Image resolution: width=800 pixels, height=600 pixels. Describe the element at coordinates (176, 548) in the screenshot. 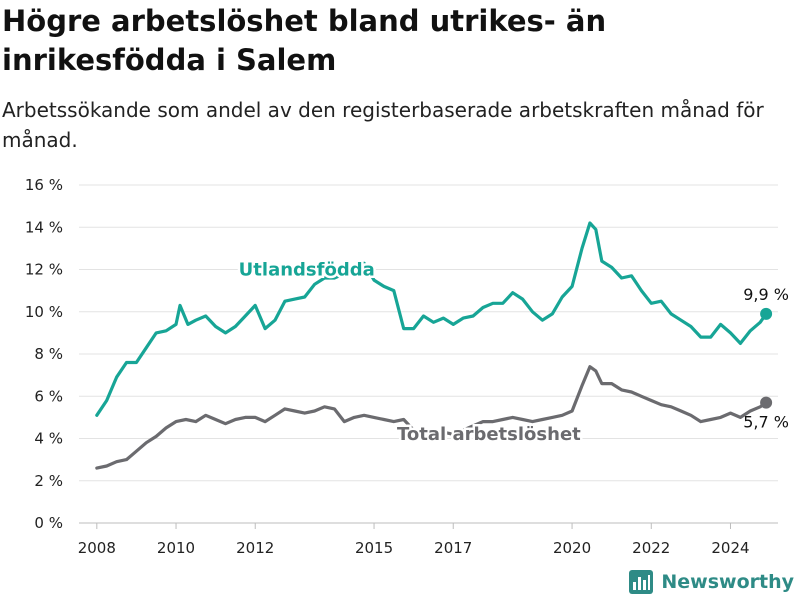

I see `x-tick-label: 2010` at that location.